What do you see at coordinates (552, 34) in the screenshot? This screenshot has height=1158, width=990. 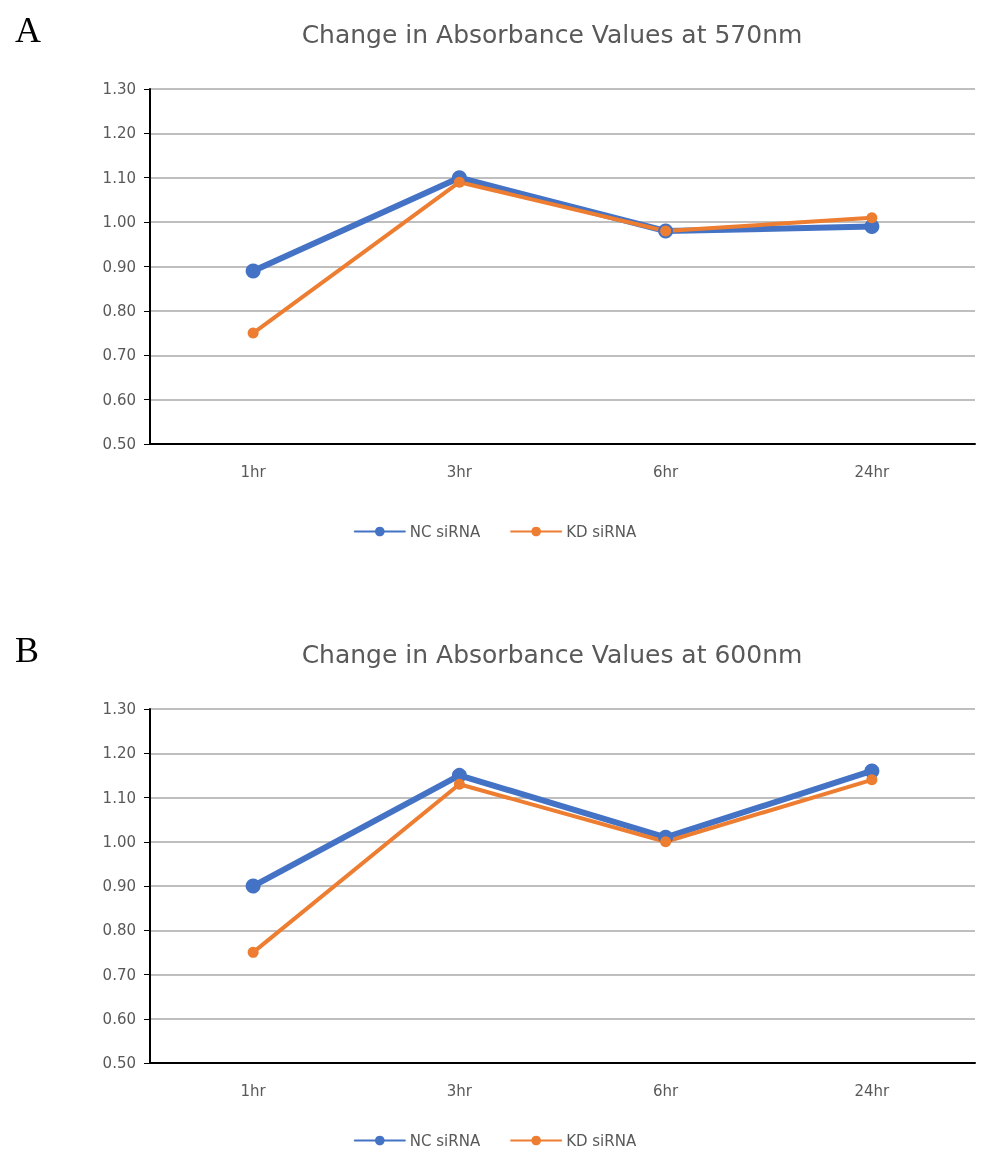 I see `chart-title: Change in Absorbance Values at 570nm` at bounding box center [552, 34].